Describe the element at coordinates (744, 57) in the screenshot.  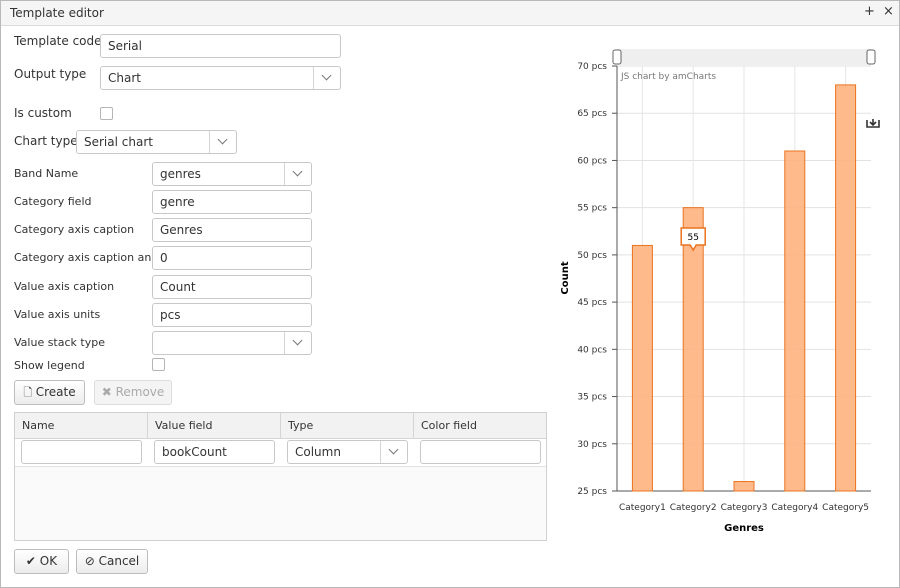
I see `scrollbar` at that location.